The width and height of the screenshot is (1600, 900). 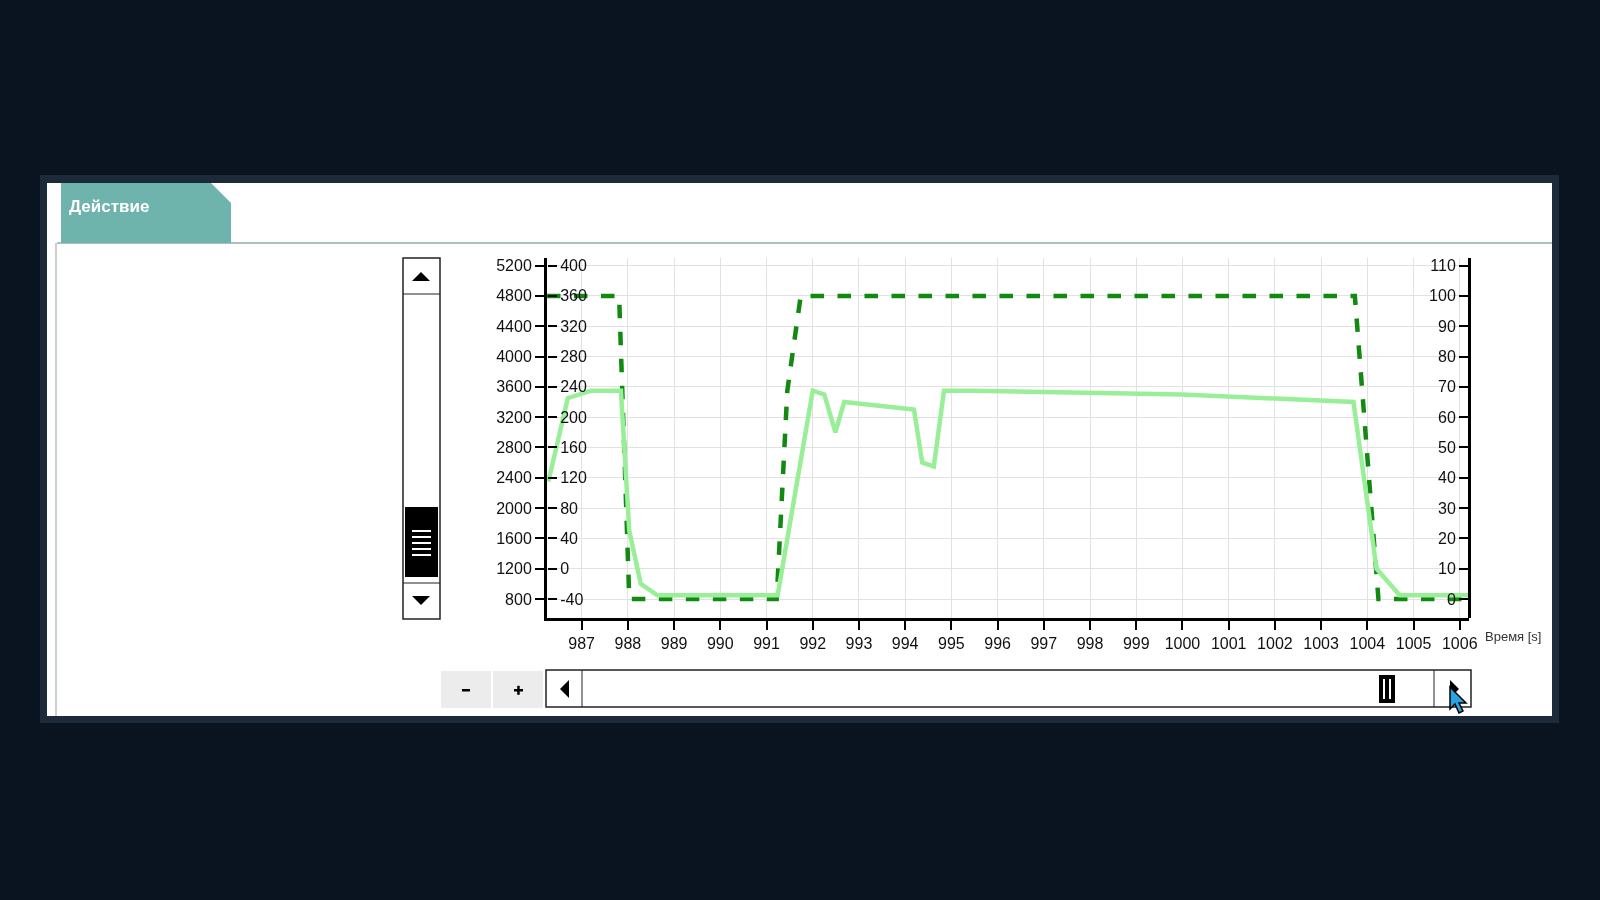 I want to click on x-tick-label: 998, so click(x=1090, y=644).